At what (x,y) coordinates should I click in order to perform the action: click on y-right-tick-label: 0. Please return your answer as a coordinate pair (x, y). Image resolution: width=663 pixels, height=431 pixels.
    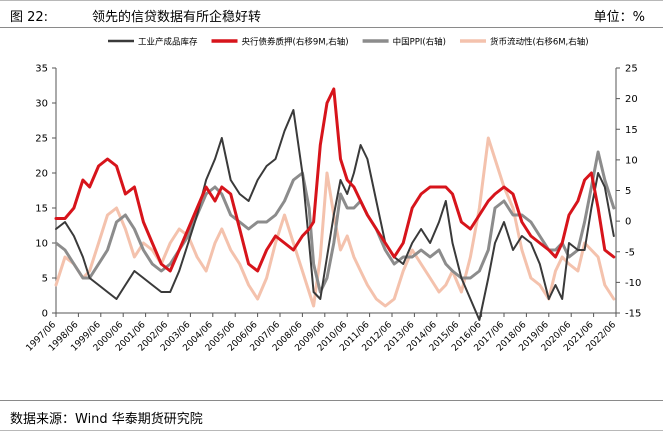
    Looking at the image, I should click on (628, 222).